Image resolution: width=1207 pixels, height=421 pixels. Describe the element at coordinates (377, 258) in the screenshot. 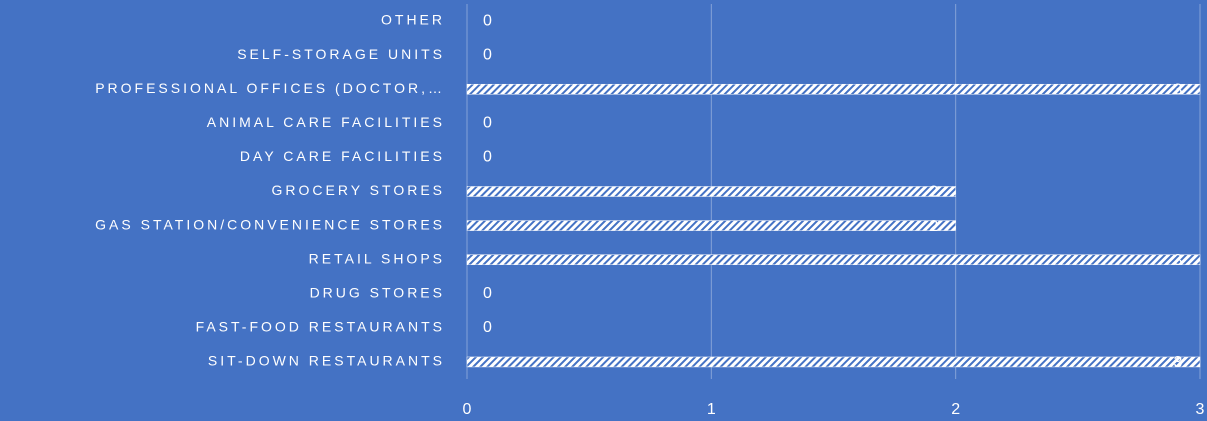

I see `y-tick-label: RETAIL SHOPS` at that location.